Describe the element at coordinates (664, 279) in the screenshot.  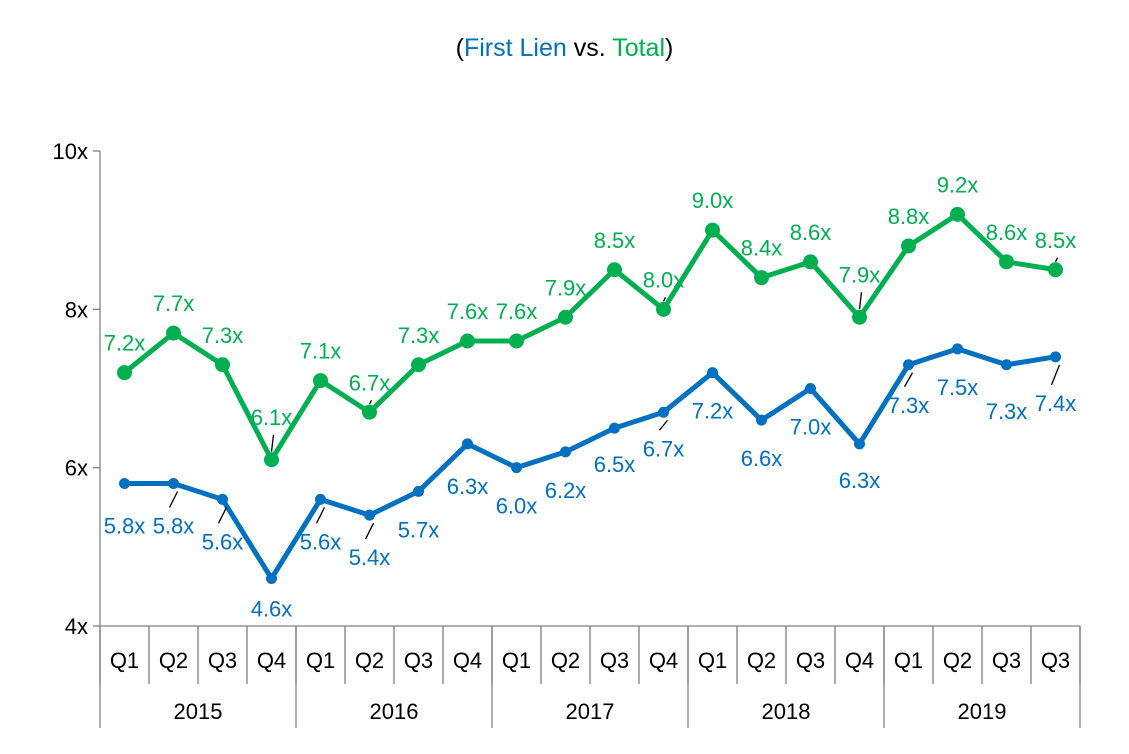
I see `data-label: 8.0x` at that location.